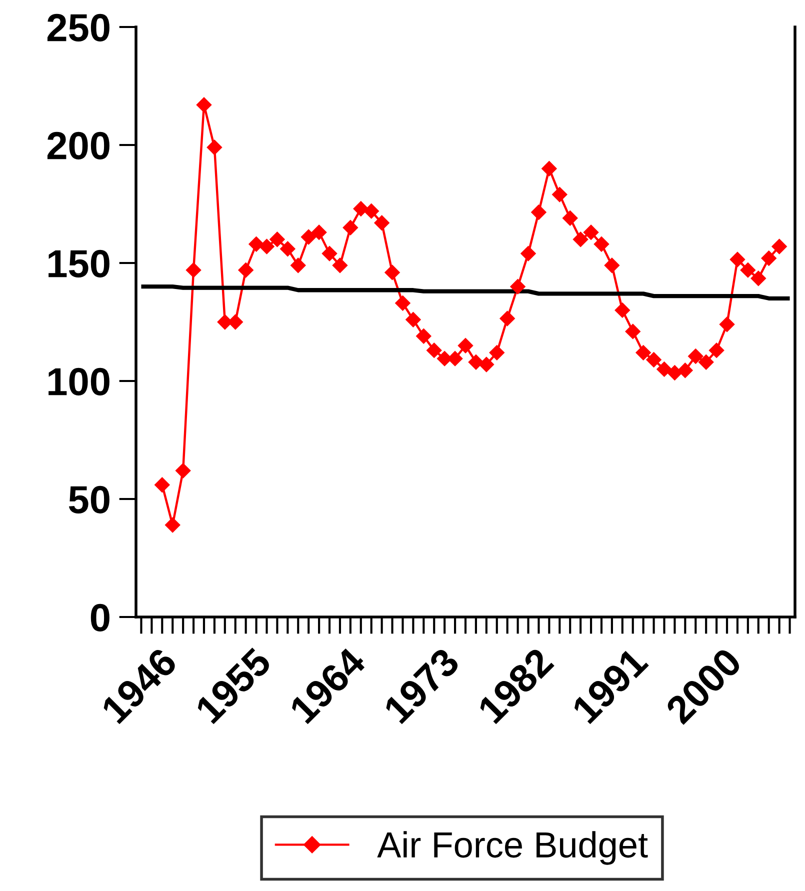  What do you see at coordinates (100, 618) in the screenshot?
I see `y-tick-label: 0` at bounding box center [100, 618].